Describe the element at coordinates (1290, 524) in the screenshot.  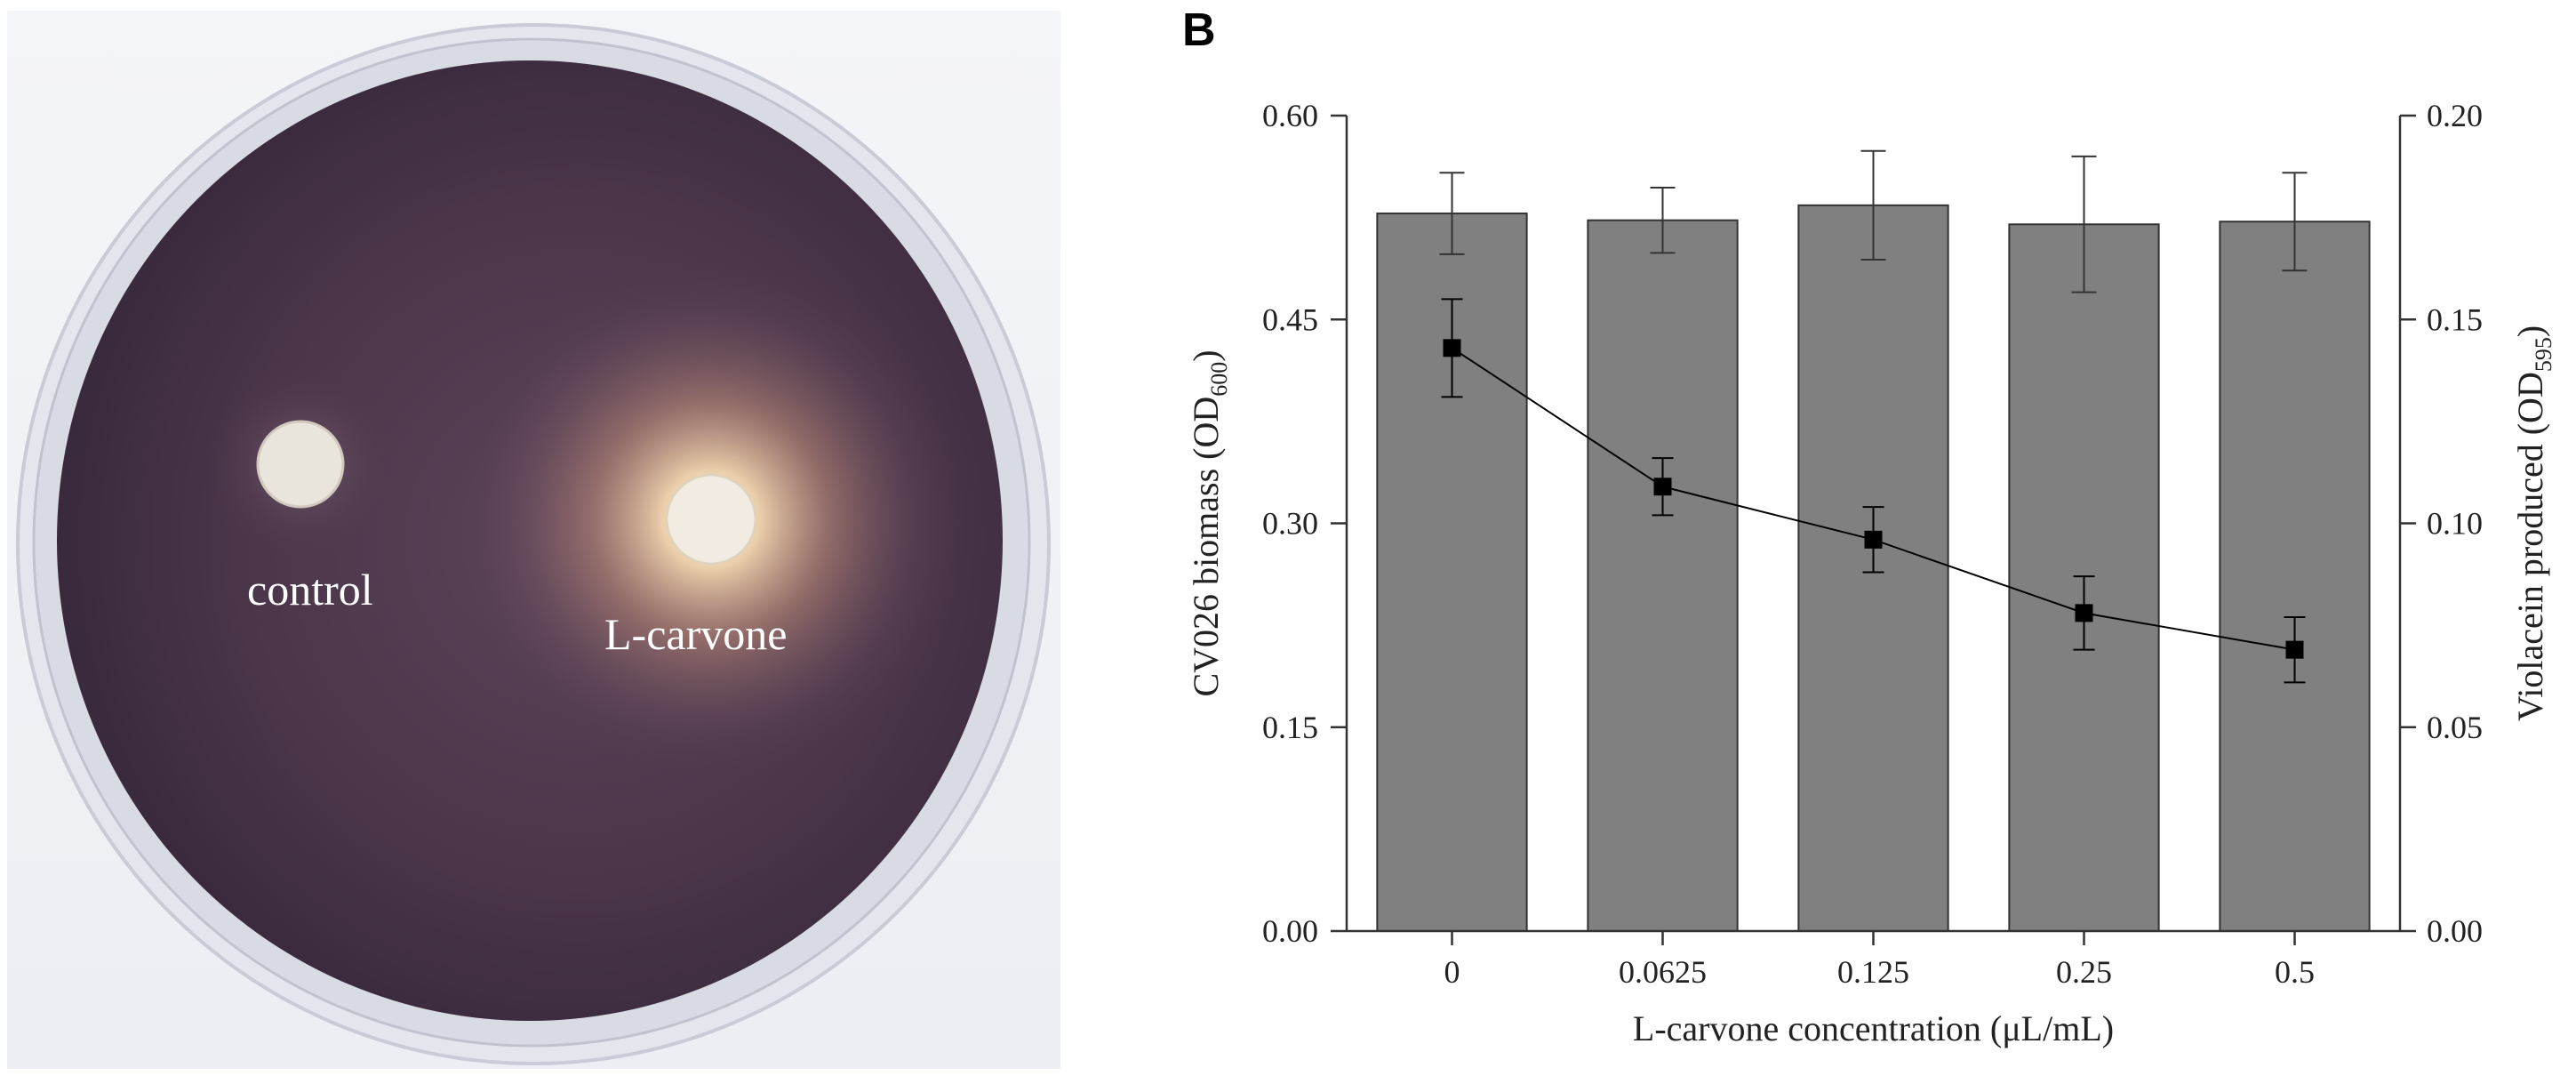
I see `left-tick-label-2: 0.30` at that location.